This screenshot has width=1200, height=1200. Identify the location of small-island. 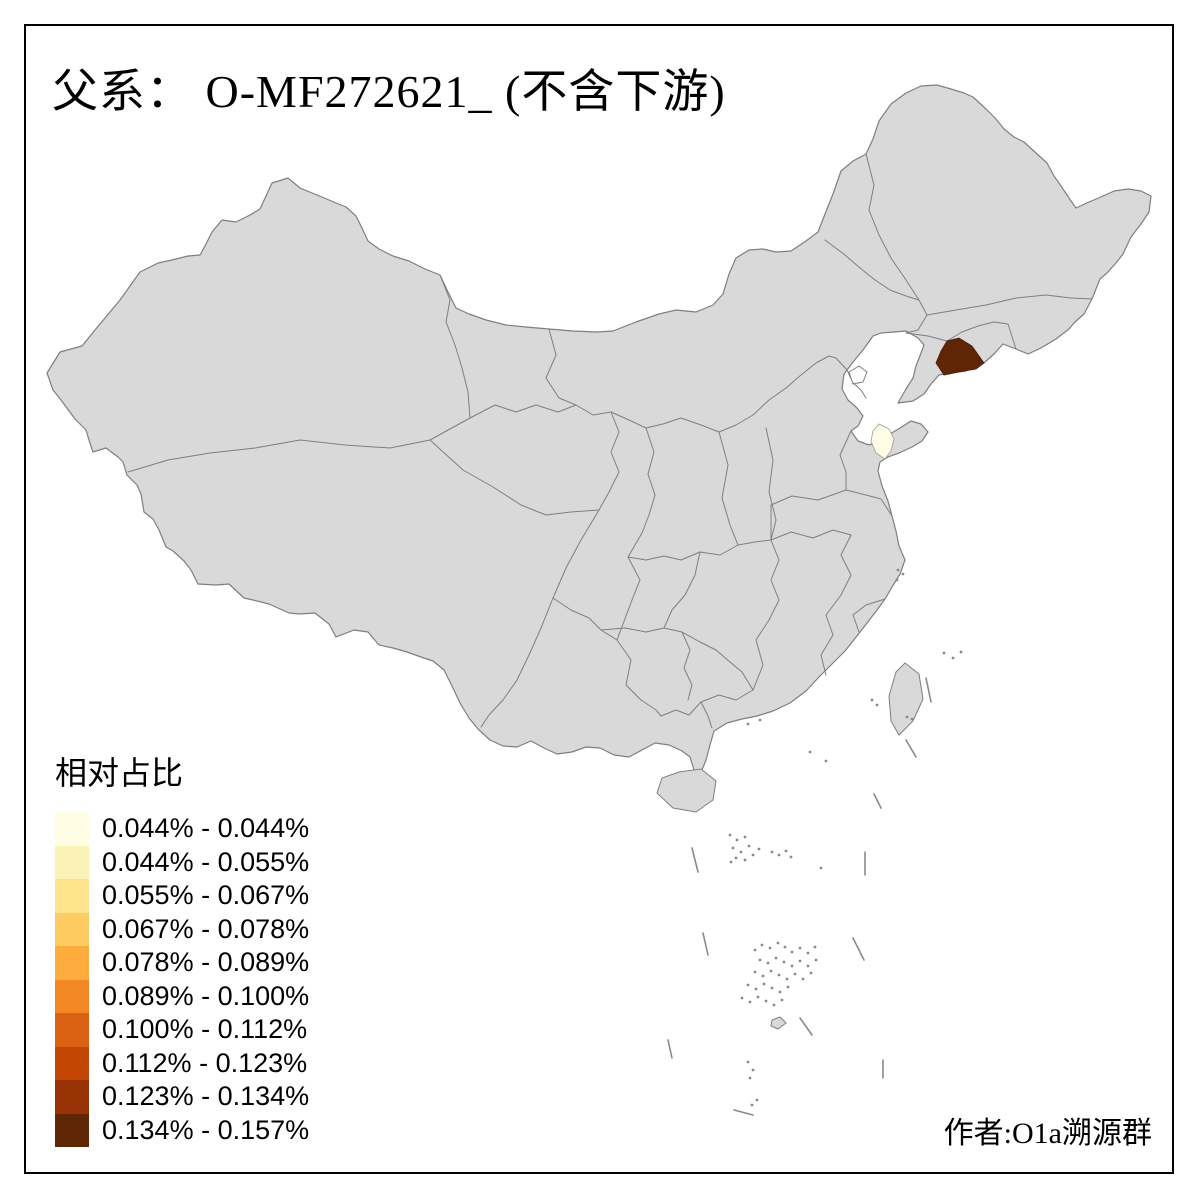
(778, 1023).